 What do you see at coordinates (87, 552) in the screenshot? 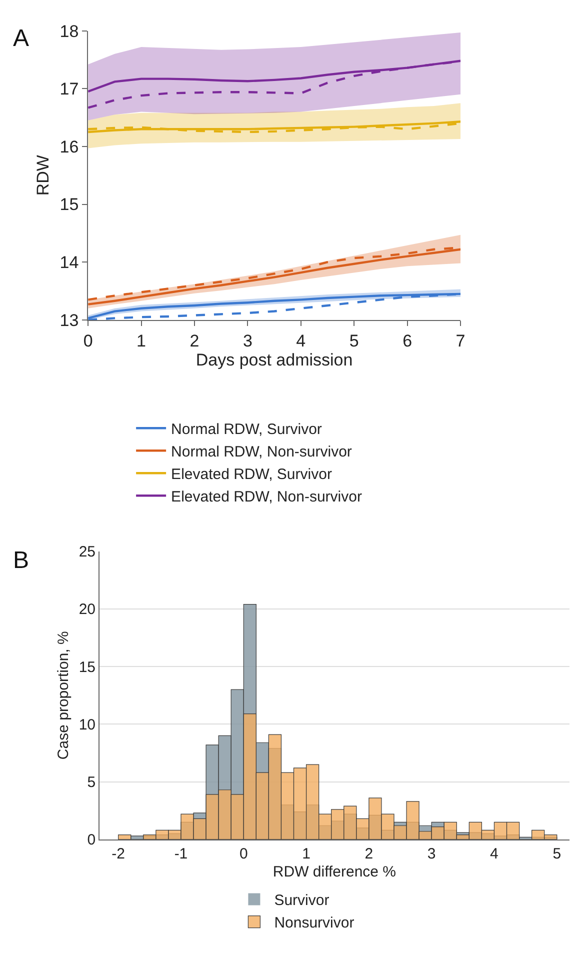
I see `y-tick-label: 25` at bounding box center [87, 552].